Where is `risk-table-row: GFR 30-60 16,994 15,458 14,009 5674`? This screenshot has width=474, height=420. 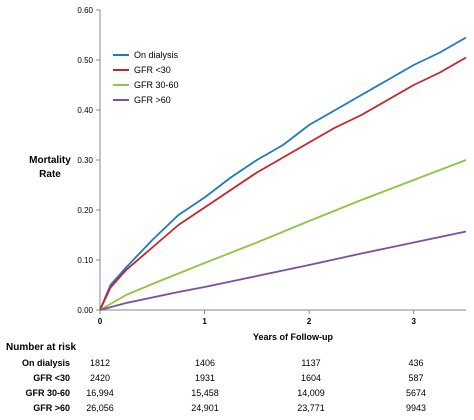
risk-table-row: GFR 30-60 16,994 15,458 14,009 5674 is located at coordinates (237, 396).